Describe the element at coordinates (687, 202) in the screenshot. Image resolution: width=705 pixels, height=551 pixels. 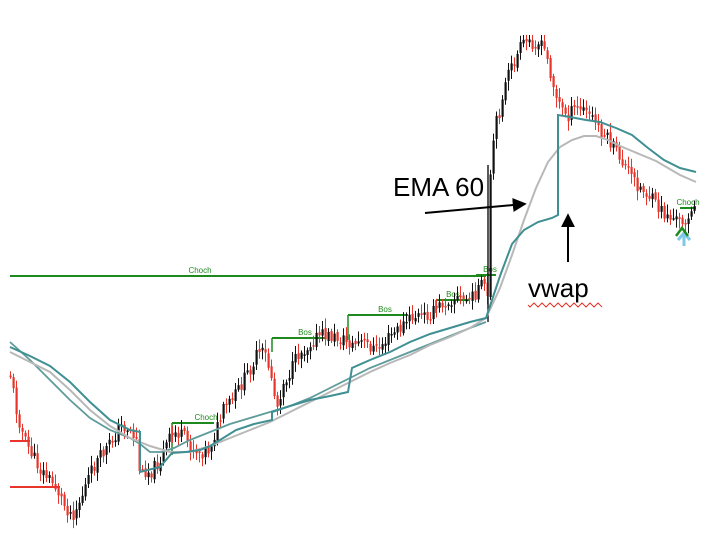
I see `structure-label-6: Choch` at that location.